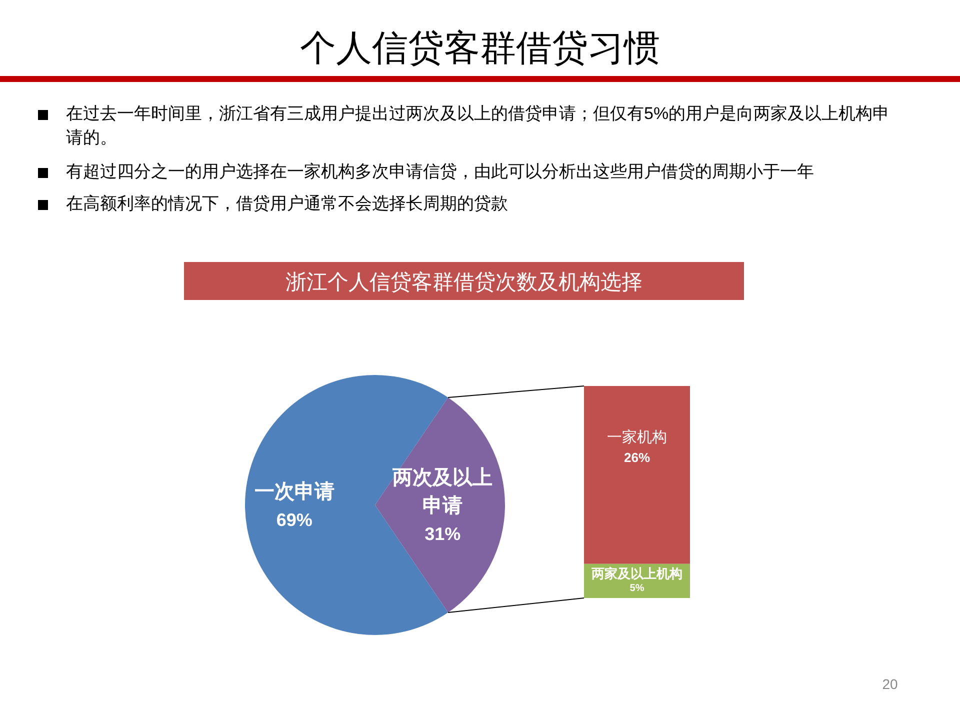 The width and height of the screenshot is (960, 720). What do you see at coordinates (636, 573) in the screenshot?
I see `series-label: 两家及以上机构` at bounding box center [636, 573].